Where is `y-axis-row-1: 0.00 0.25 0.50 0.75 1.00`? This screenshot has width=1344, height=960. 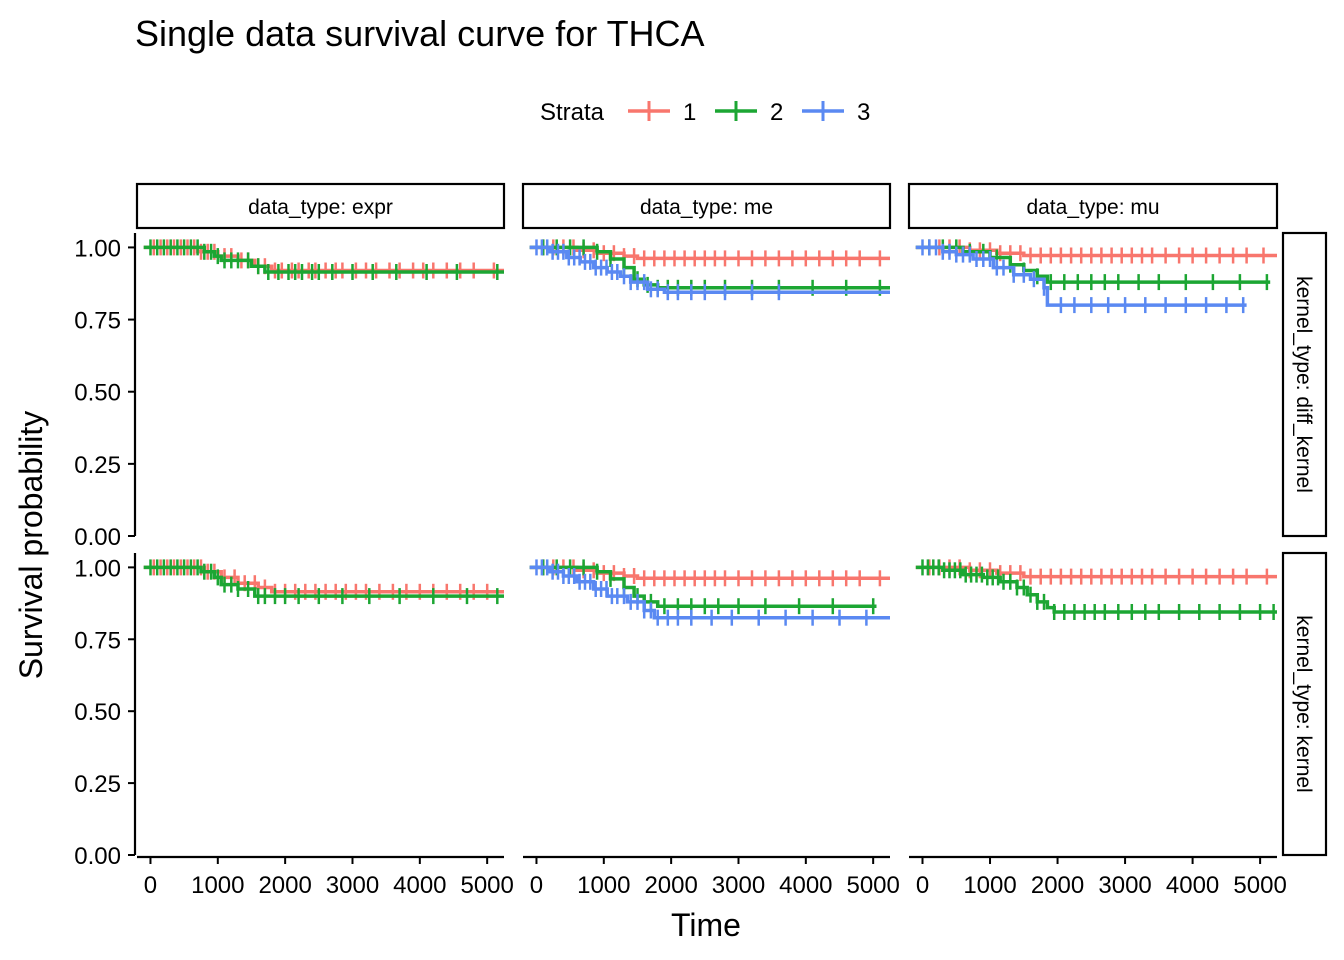 y-axis-row-1: 0.00 0.25 0.50 0.75 1.00 is located at coordinates (105, 711).